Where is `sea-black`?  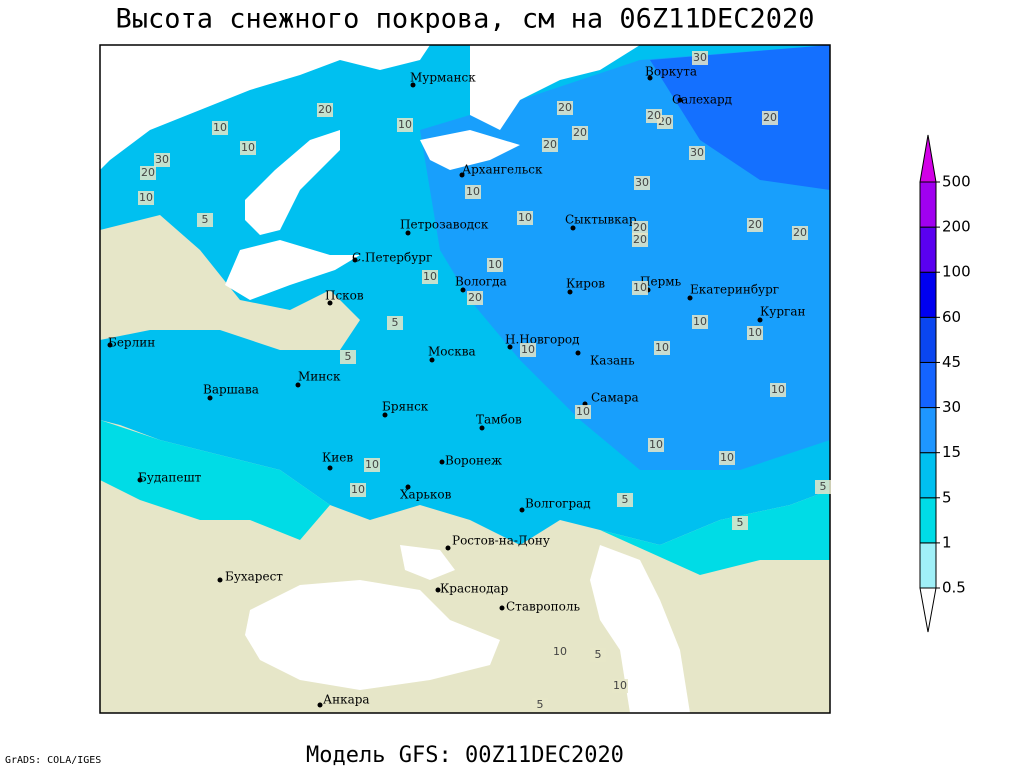
sea-black is located at coordinates (372, 635).